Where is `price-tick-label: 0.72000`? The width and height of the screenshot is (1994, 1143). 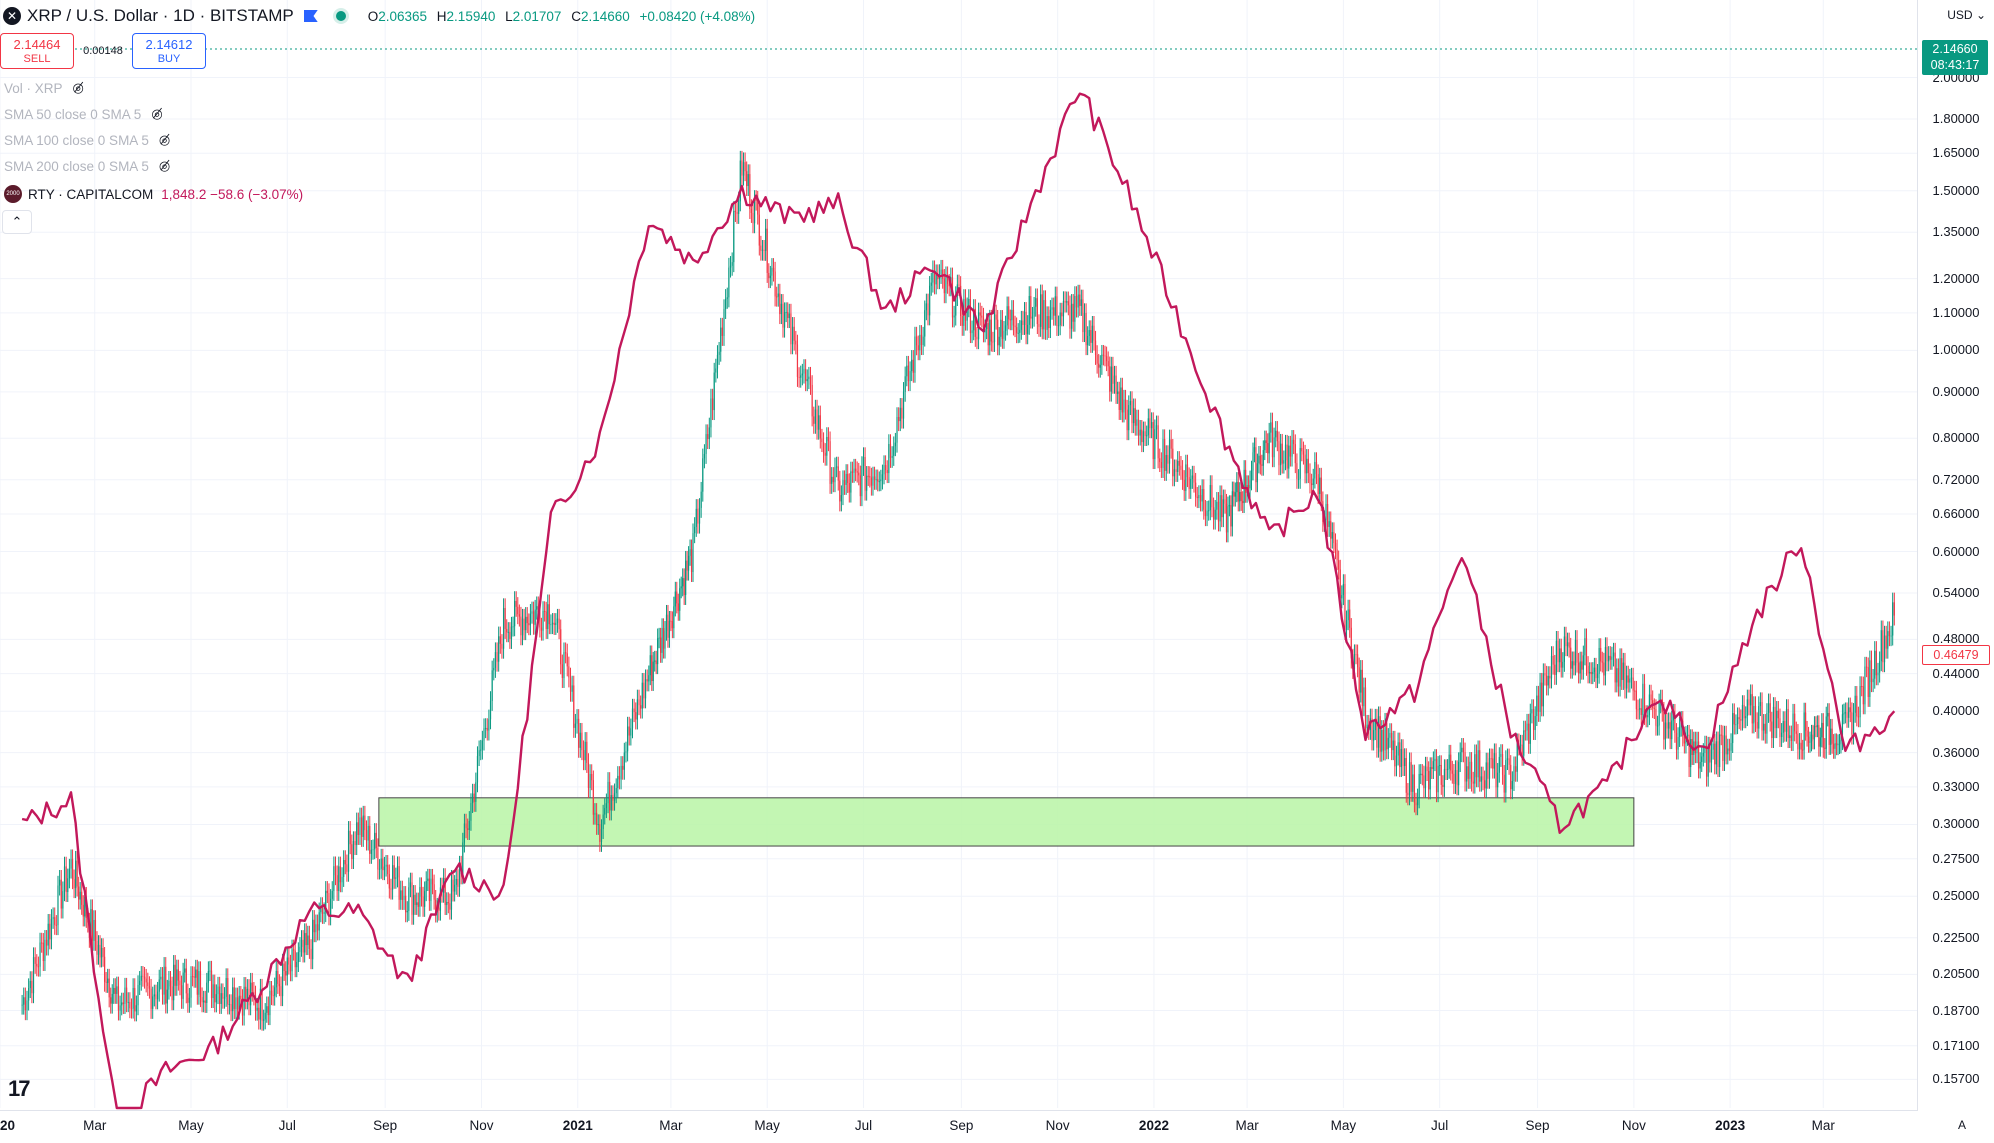 price-tick-label: 0.72000 is located at coordinates (1956, 479).